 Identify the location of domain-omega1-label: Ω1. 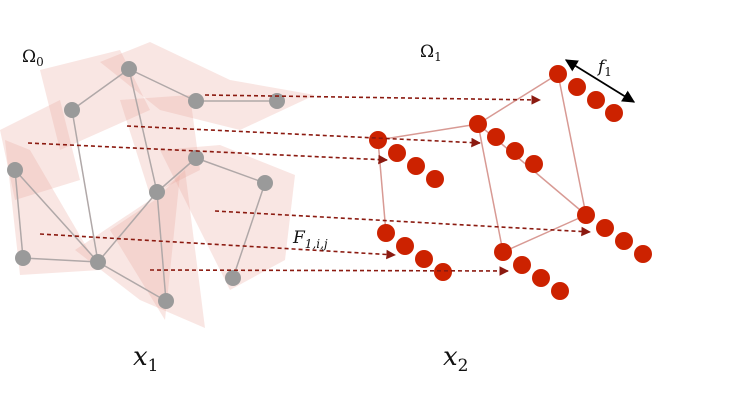
(431, 53).